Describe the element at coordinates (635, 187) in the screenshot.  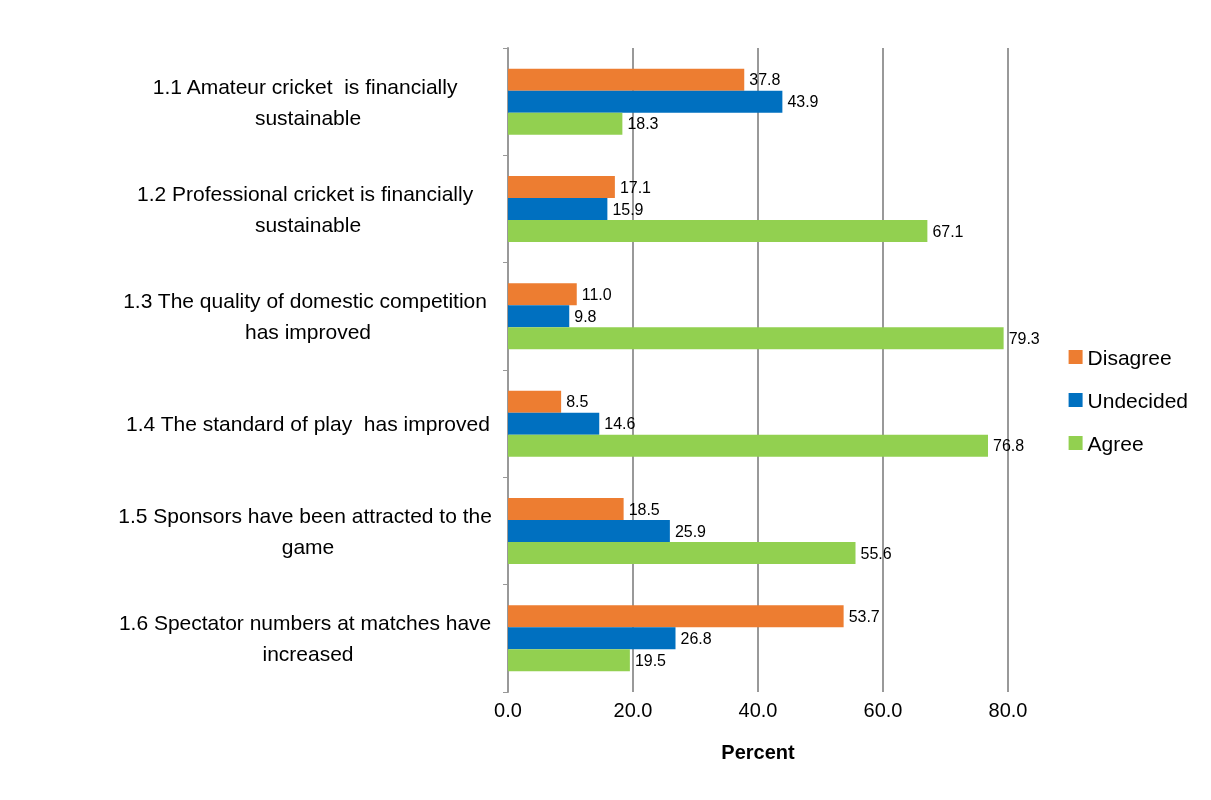
I see `data-label: 17.1` at that location.